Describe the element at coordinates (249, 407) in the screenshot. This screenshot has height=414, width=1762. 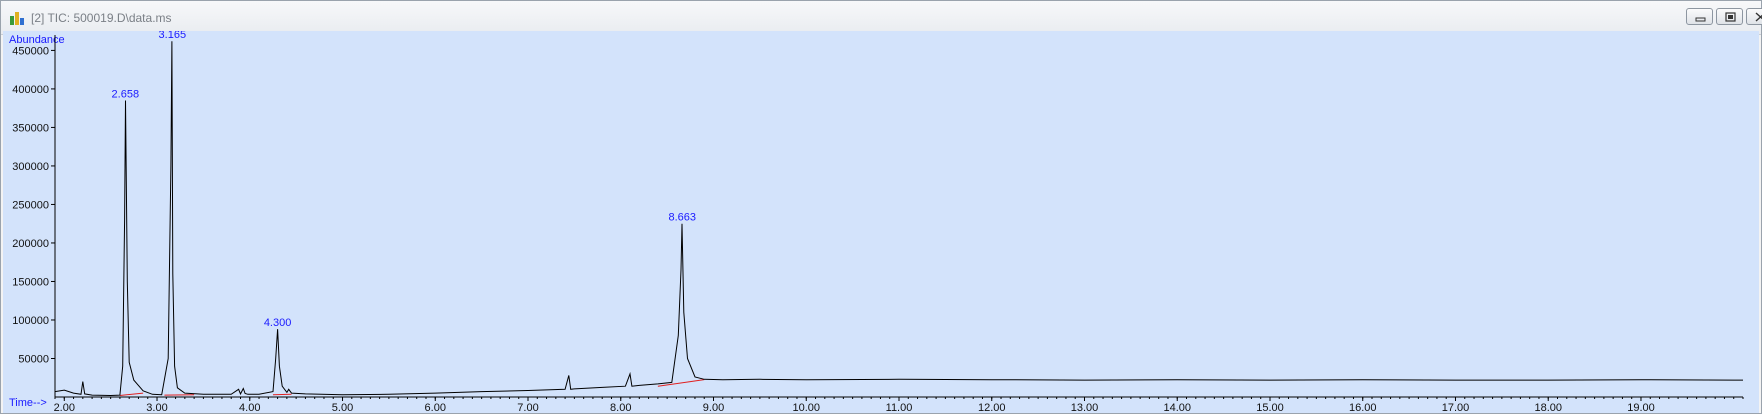
I see `x-tick-label: 4.00` at that location.